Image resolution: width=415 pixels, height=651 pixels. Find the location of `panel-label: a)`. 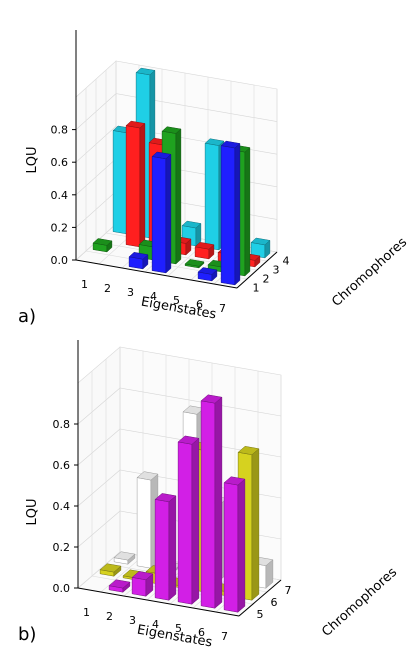

panel-label: a) is located at coordinates (27, 316).